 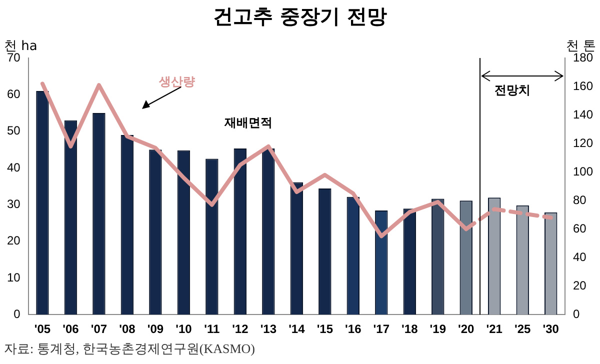 What do you see at coordinates (129, 349) in the screenshot?
I see `text: 자료: 통계청, 한국농촌경제연구원(KASMO)` at bounding box center [129, 349].